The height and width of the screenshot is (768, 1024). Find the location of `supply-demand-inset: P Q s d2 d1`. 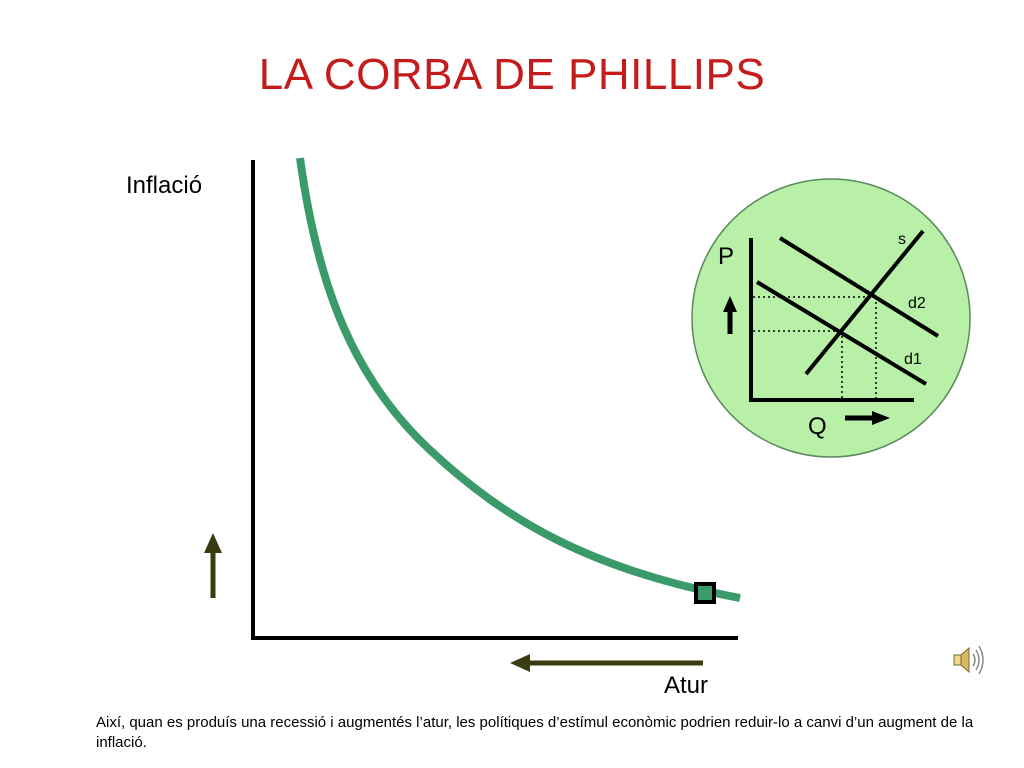

supply-demand-inset: P Q s d2 d1 is located at coordinates (831, 318).